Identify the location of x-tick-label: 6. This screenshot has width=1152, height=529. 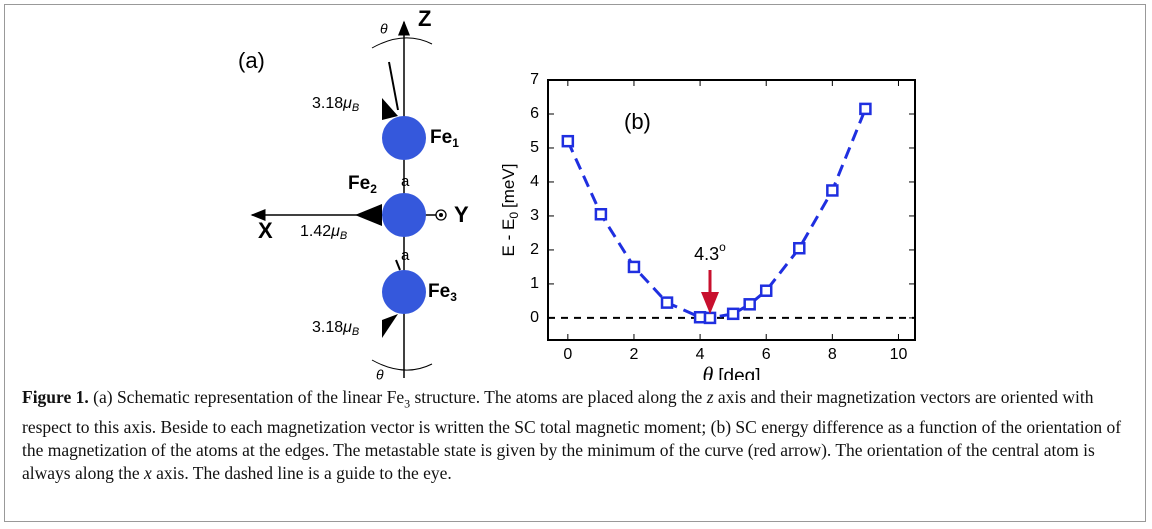
(766, 354).